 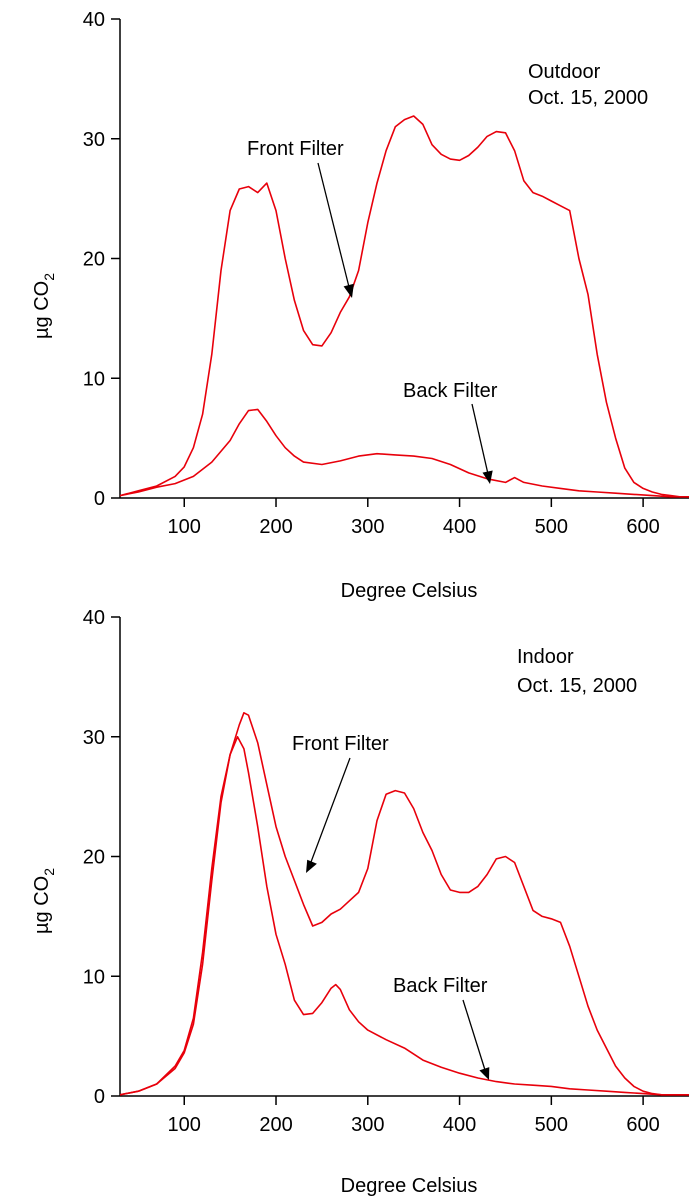 I want to click on location-label: Indoor, so click(x=545, y=657).